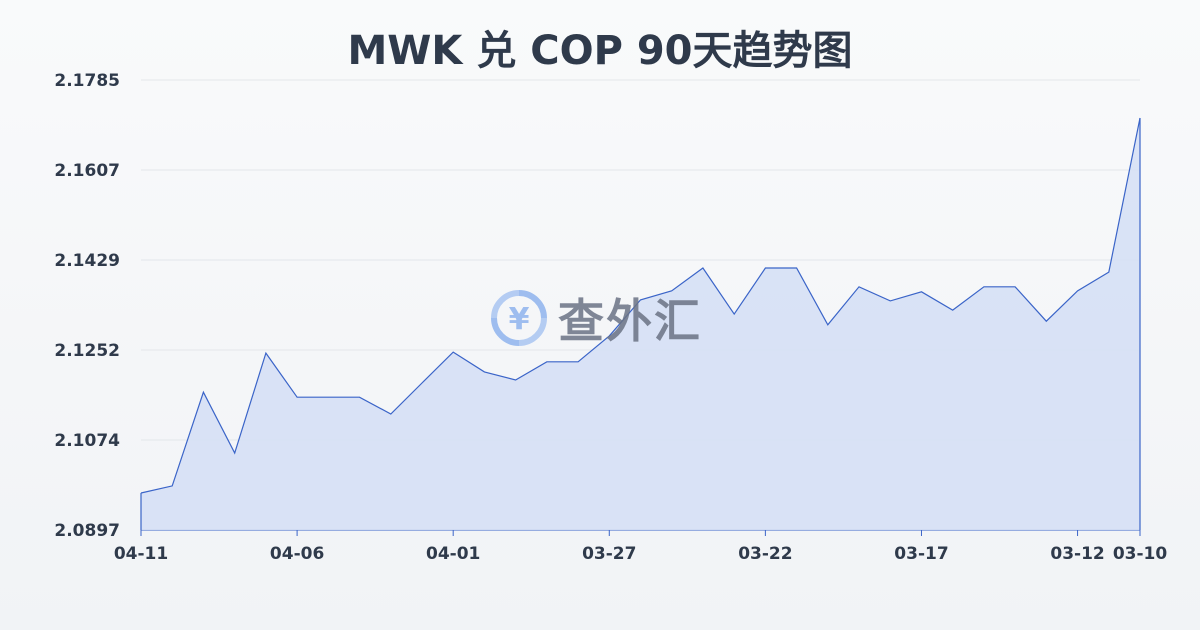 This screenshot has height=630, width=1200. Describe the element at coordinates (87, 81) in the screenshot. I see `y-tick-label: 2.1785` at that location.